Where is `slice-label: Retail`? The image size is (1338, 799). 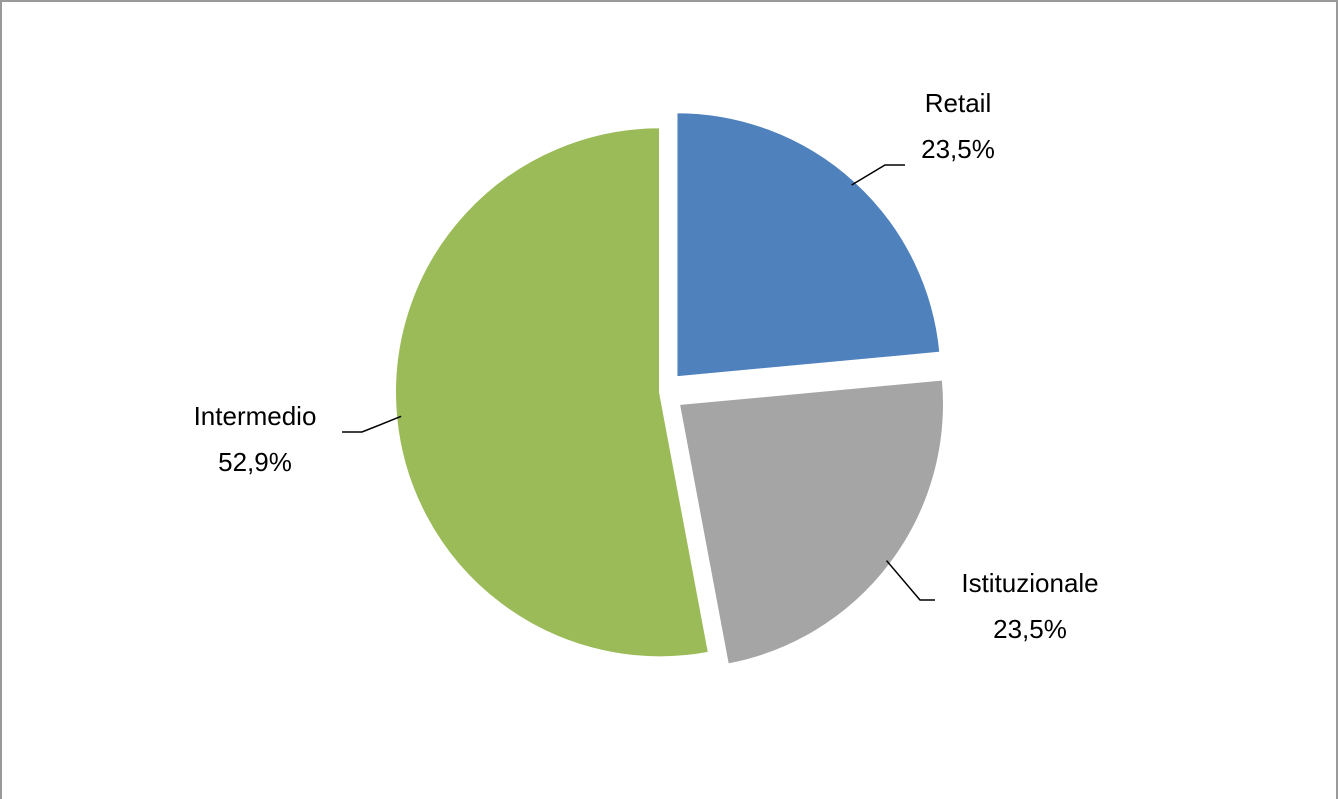 slice-label: Retail is located at coordinates (958, 103).